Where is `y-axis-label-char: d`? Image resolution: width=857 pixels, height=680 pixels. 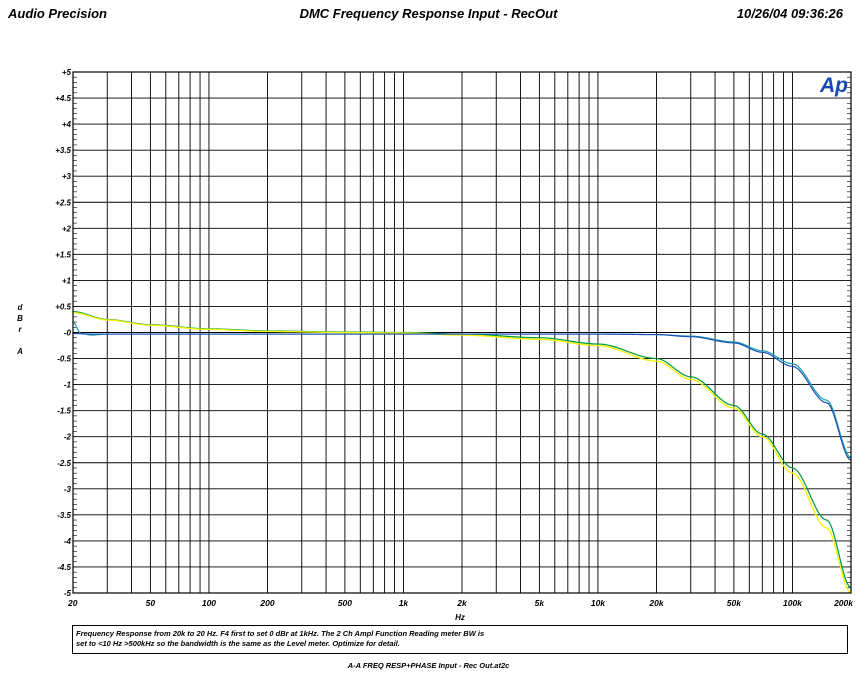 y-axis-label-char: d is located at coordinates (21, 307).